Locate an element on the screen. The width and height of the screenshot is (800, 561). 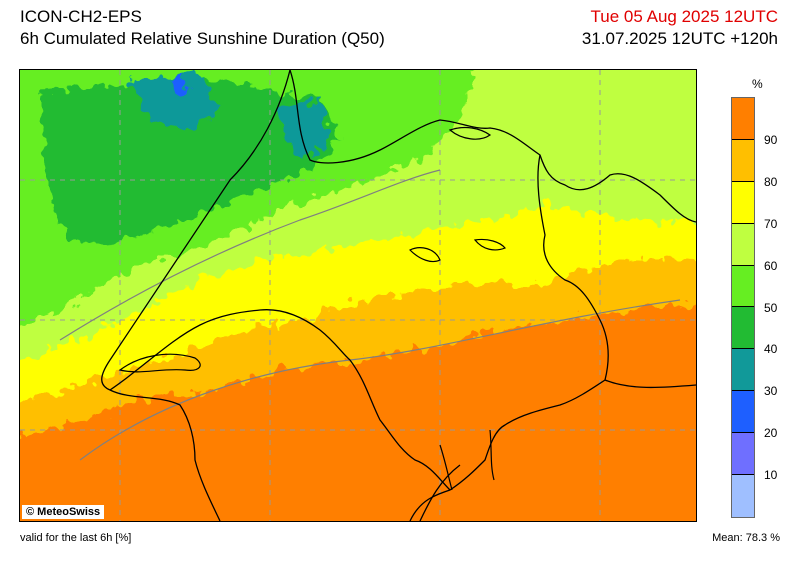
validity-note: valid for the last 6h [%] is located at coordinates (76, 538).